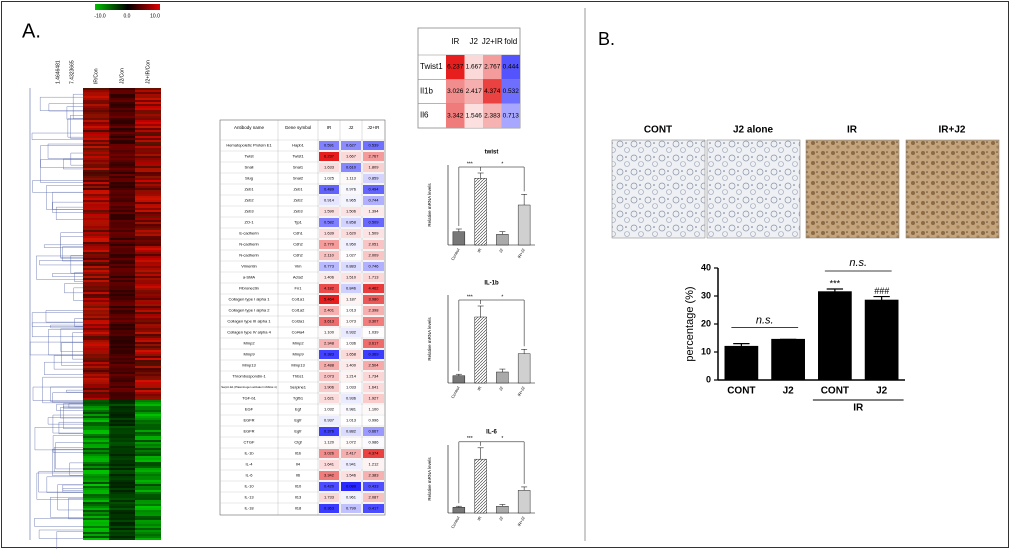 The height and width of the screenshot is (549, 1011). I want to click on y-axis-label: Relative mRNA levels, so click(429, 339).